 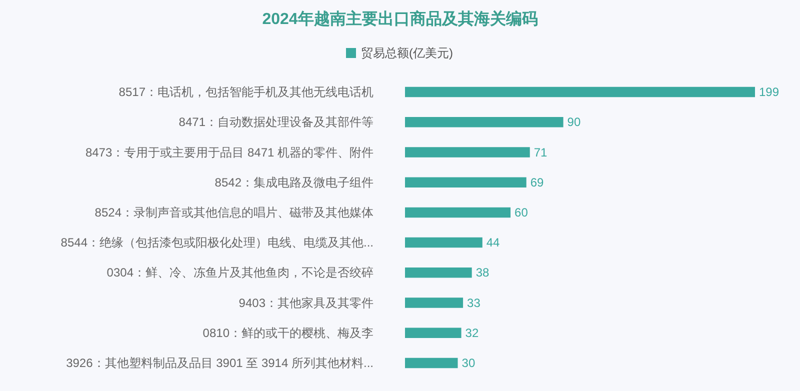 What do you see at coordinates (474, 303) in the screenshot?
I see `data-label: 33` at bounding box center [474, 303].